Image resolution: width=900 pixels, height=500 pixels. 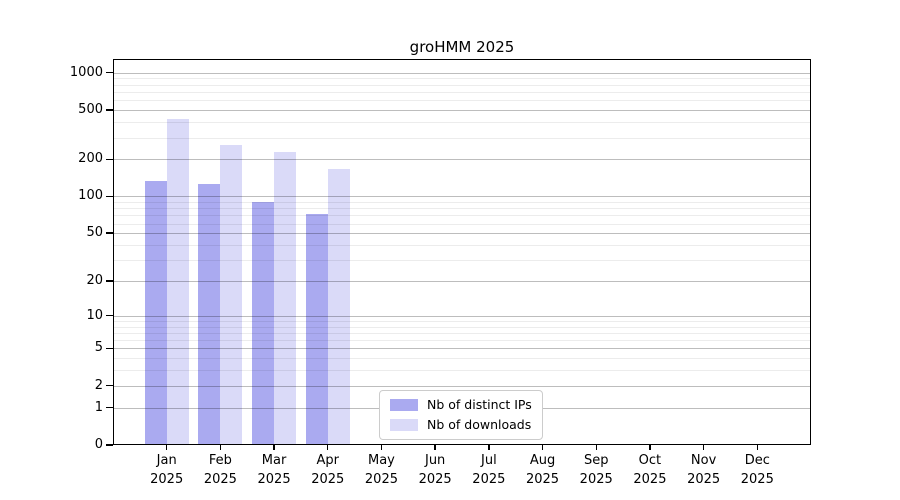 What do you see at coordinates (167, 470) in the screenshot?
I see `x-axis-label: Jan 2025` at bounding box center [167, 470].